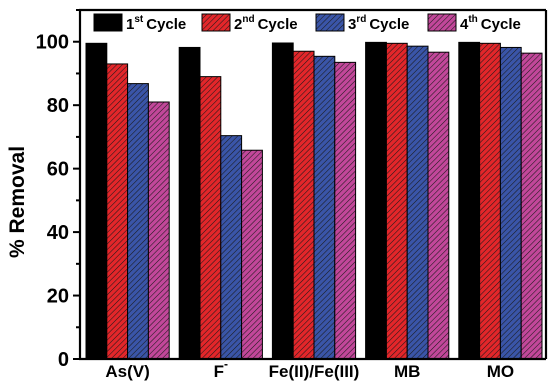  Describe the element at coordinates (58, 106) in the screenshot. I see `y-tick-label: 80` at that location.